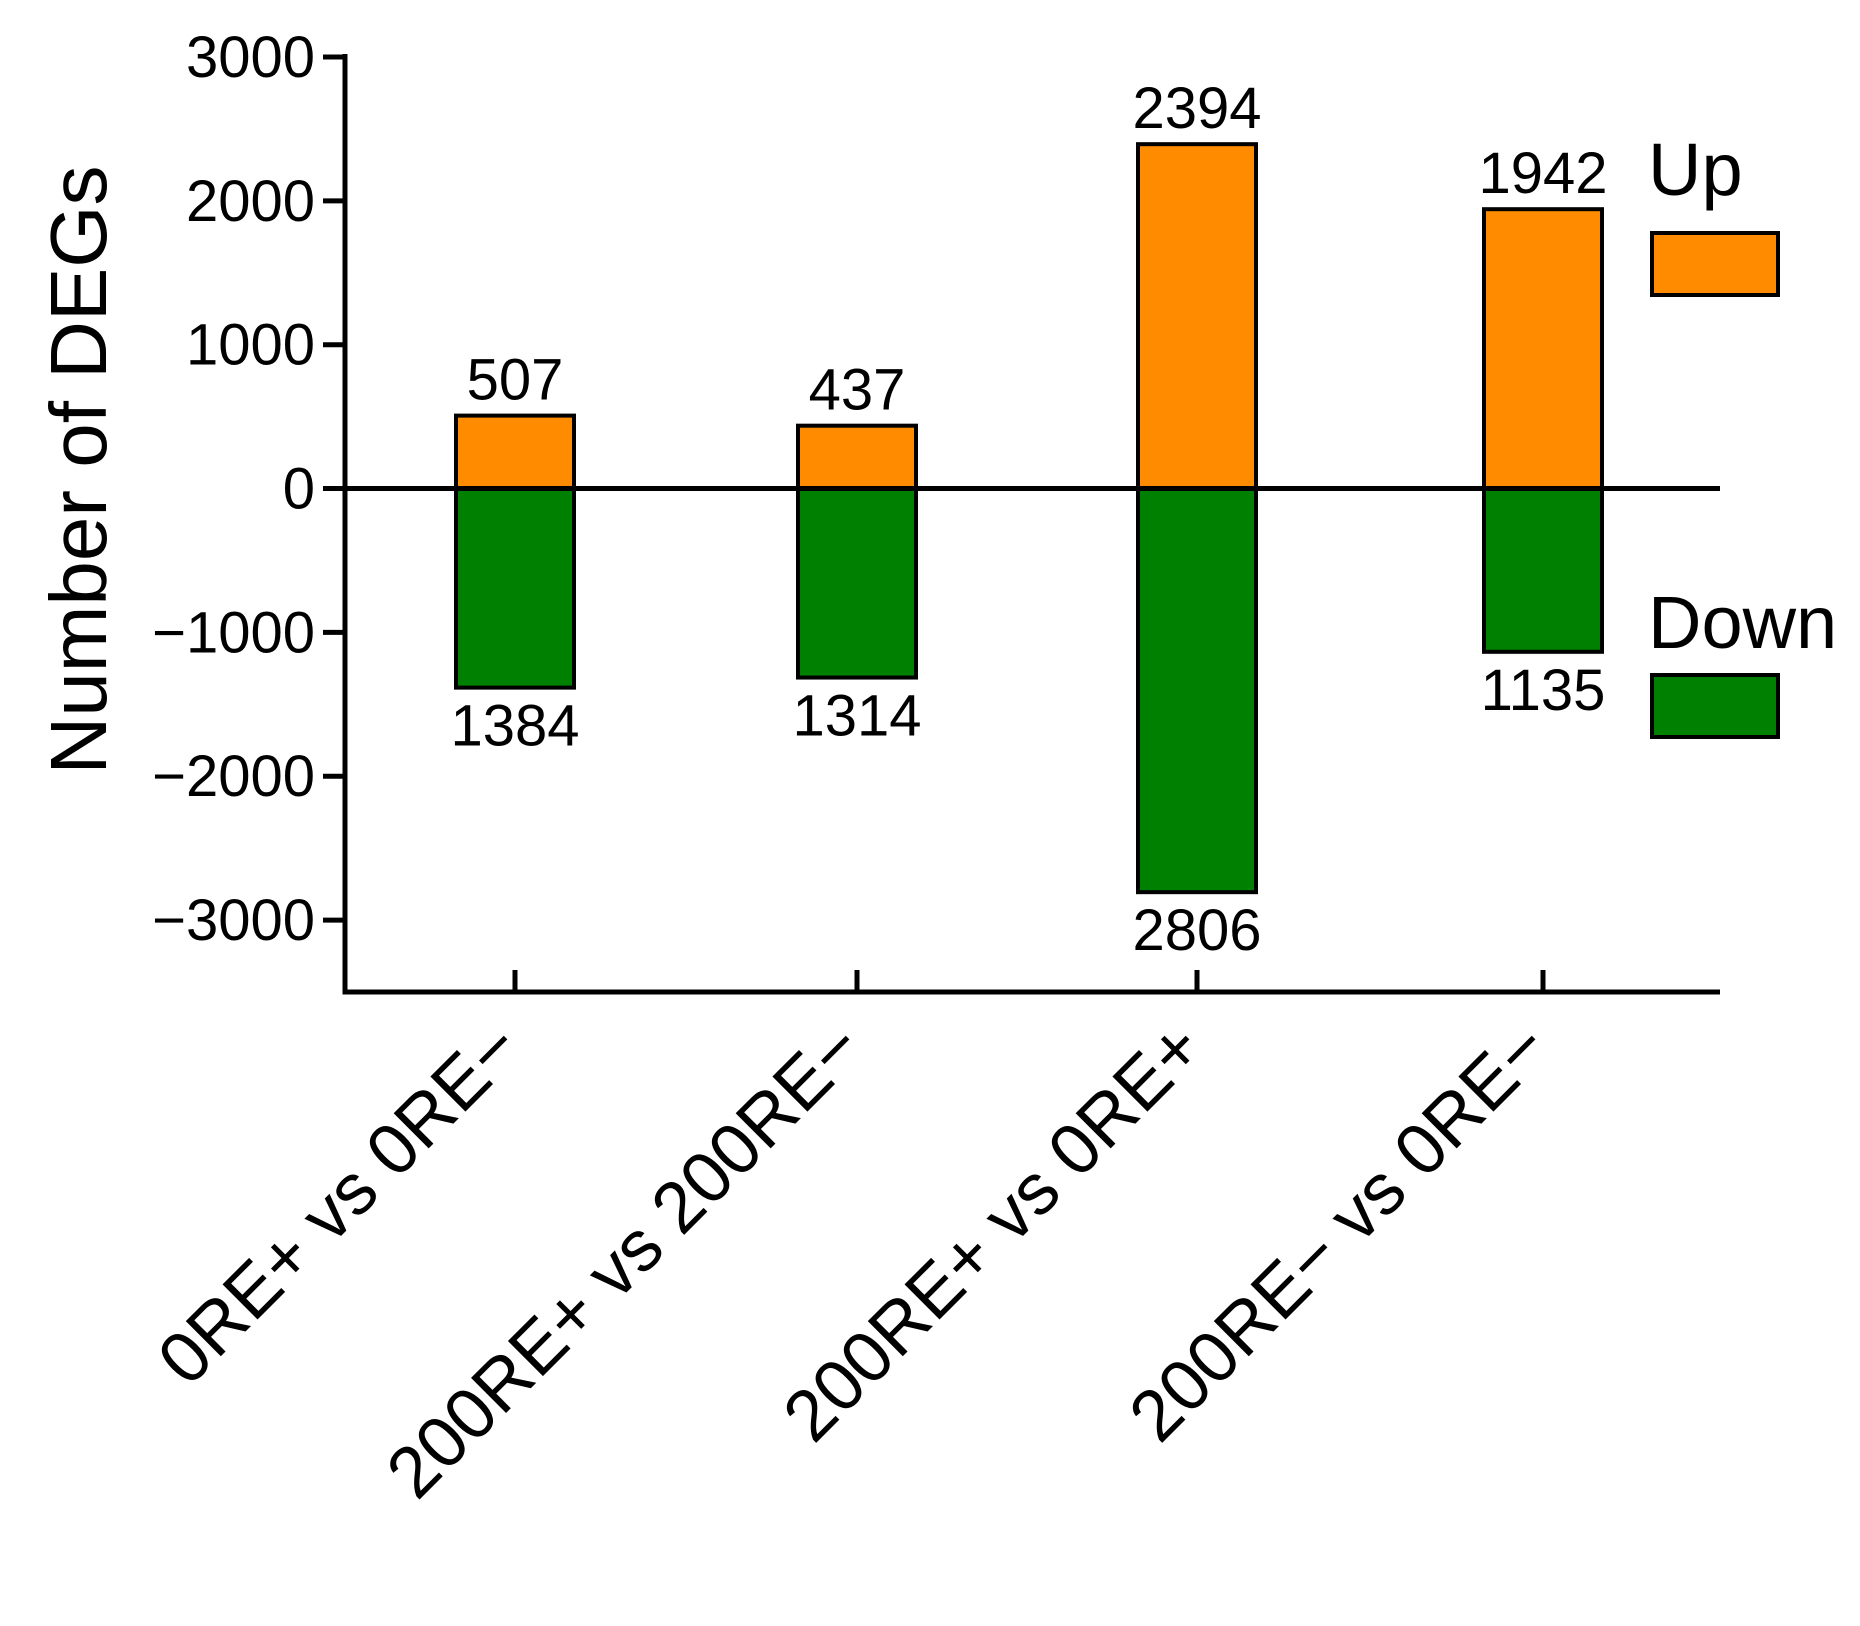 The image size is (1860, 1626). I want to click on value-label-up: 437, so click(857, 390).